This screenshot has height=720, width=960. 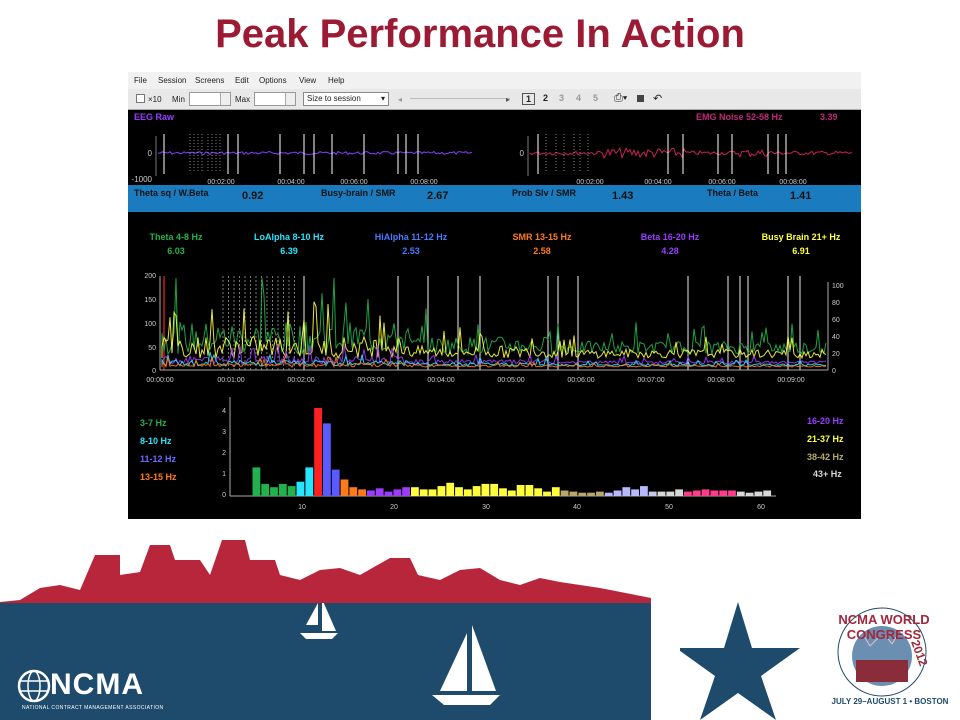 What do you see at coordinates (288, 237) in the screenshot?
I see `band-label: LoAlpha 8-10 Hz` at bounding box center [288, 237].